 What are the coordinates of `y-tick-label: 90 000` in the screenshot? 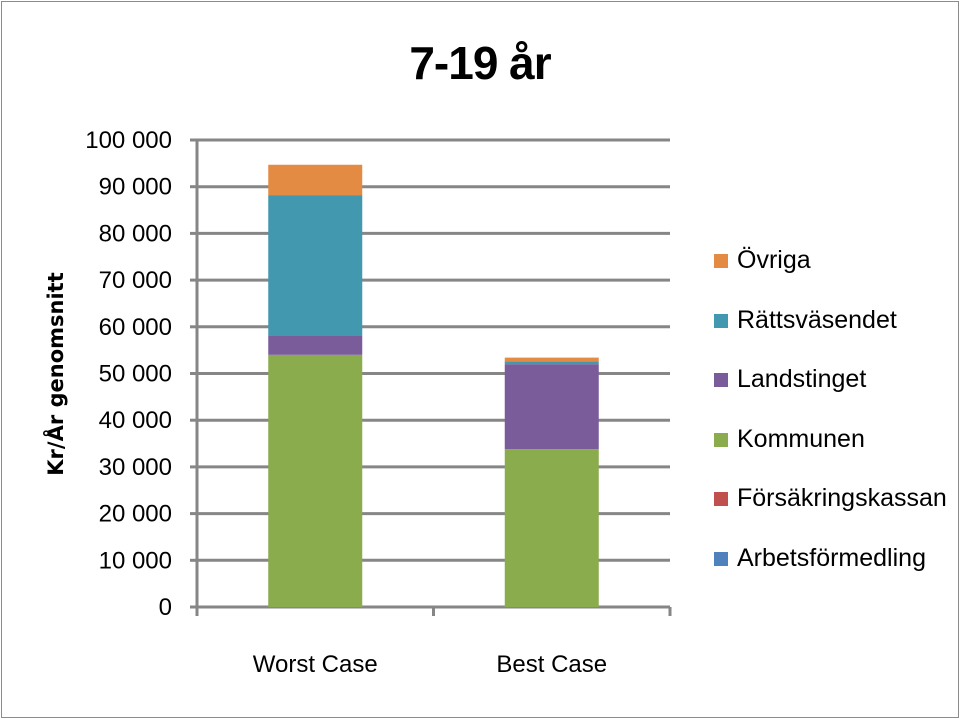 It's located at (135, 187).